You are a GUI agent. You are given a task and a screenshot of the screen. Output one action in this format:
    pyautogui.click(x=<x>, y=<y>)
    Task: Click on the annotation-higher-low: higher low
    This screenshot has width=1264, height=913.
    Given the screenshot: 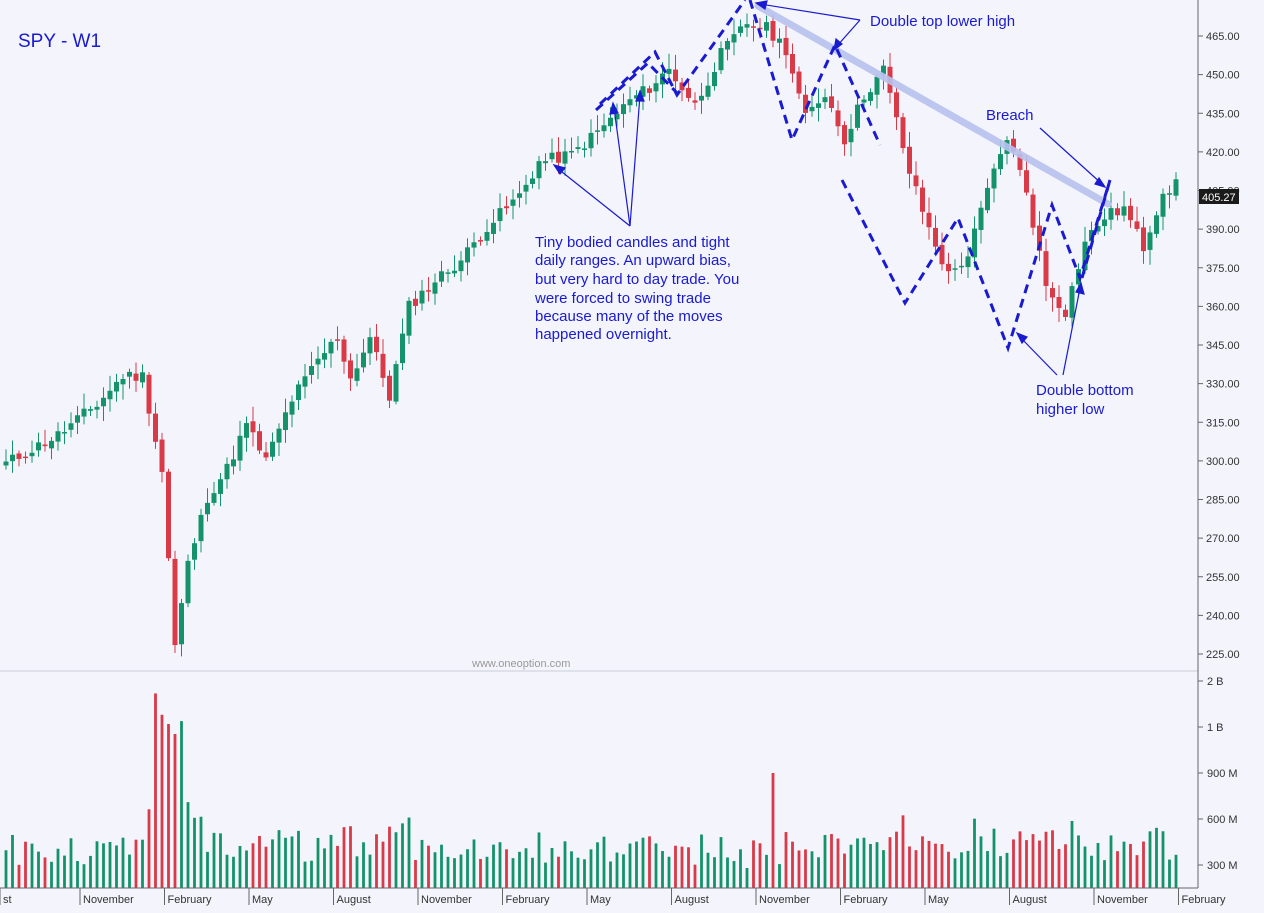 What is the action you would take?
    pyautogui.click(x=1070, y=409)
    